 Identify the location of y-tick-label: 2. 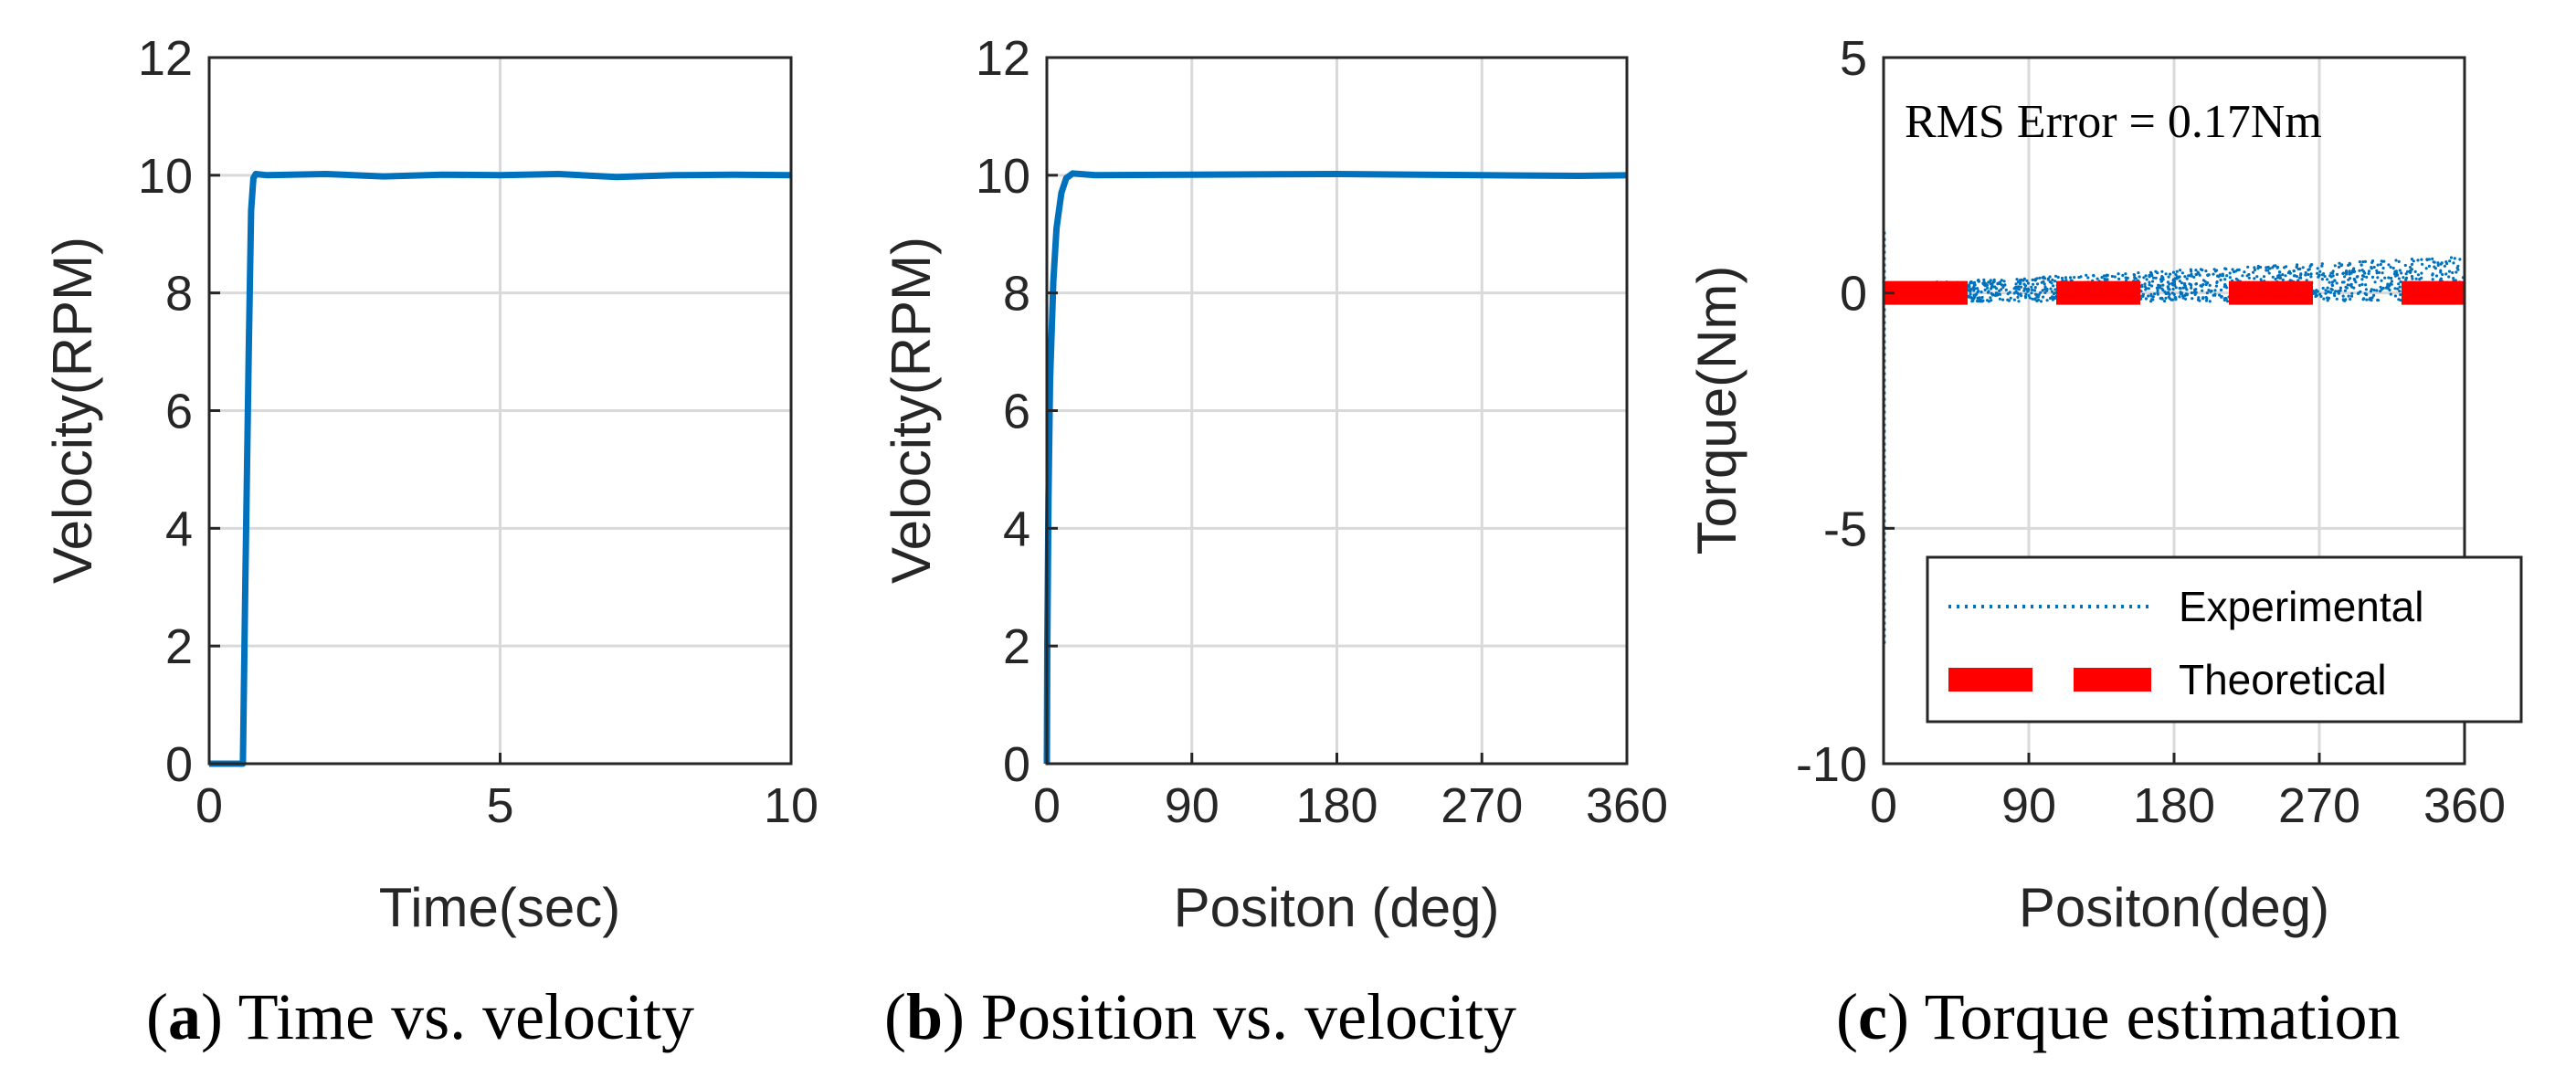
(1016, 646).